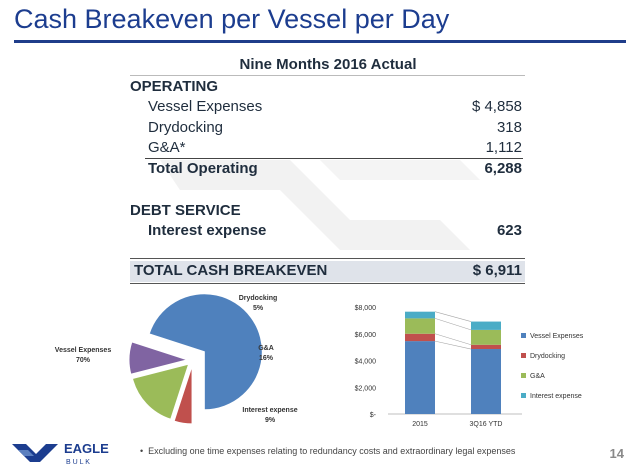 The width and height of the screenshot is (640, 469). I want to click on pie-percent-label: 9%, so click(270, 420).